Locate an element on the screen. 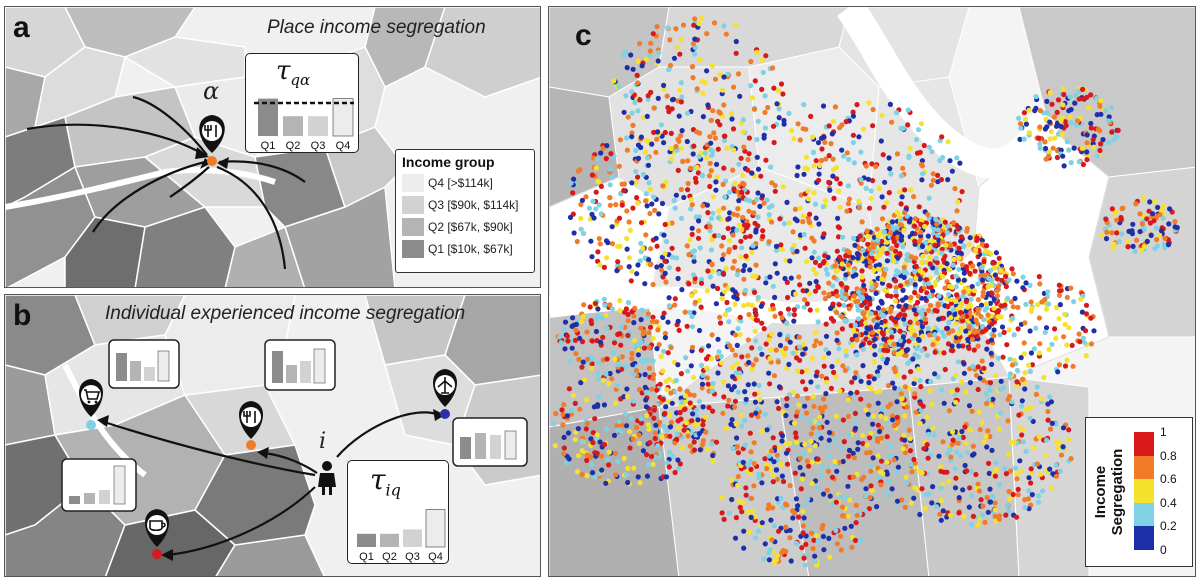  place-bar-box: τqα Q1 Q2 Q3 Q4 is located at coordinates (302, 103).